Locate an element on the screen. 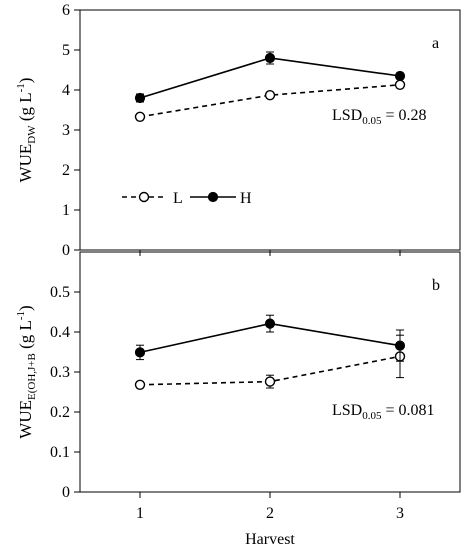  lsd-value: = 0.081 is located at coordinates (407, 410).